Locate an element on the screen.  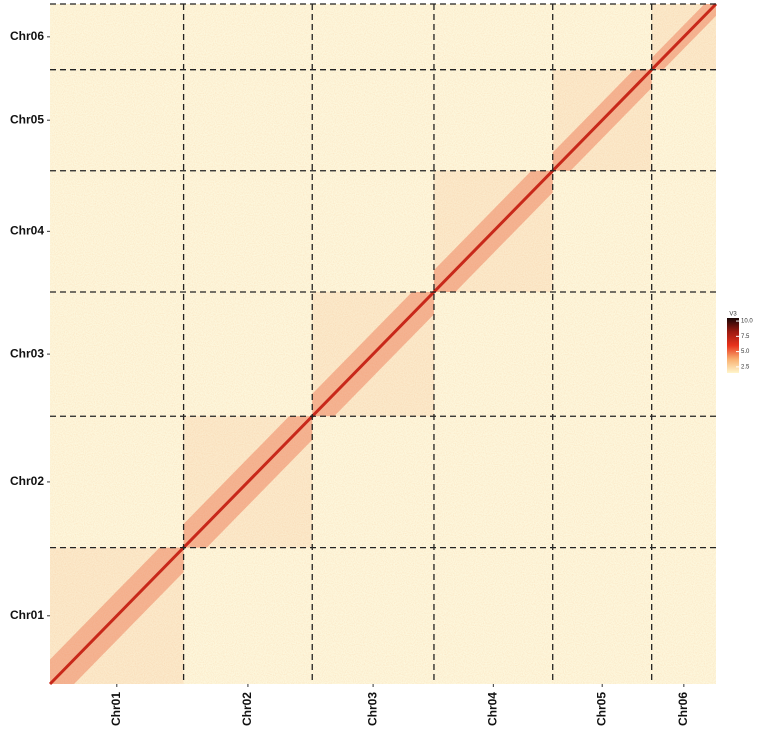
y-tick-label: Chr01 is located at coordinates (27, 615).